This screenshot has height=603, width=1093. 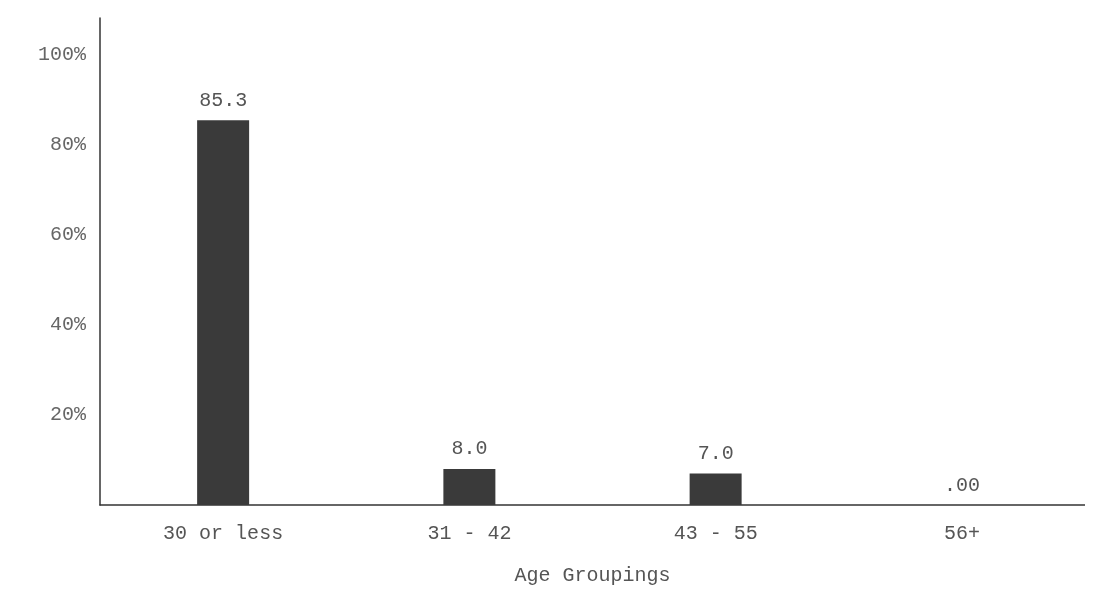 I want to click on y-tick-label: 20%, so click(x=68, y=415).